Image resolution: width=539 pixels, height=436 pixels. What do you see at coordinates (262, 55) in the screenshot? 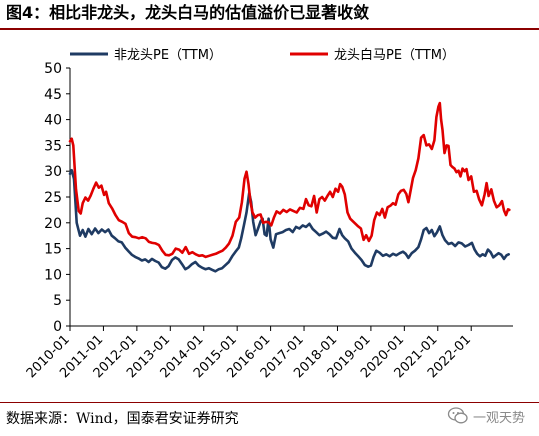
I see `legend: 非龙头PE（TTM） 龙头白马PE（TTM）` at bounding box center [262, 55].